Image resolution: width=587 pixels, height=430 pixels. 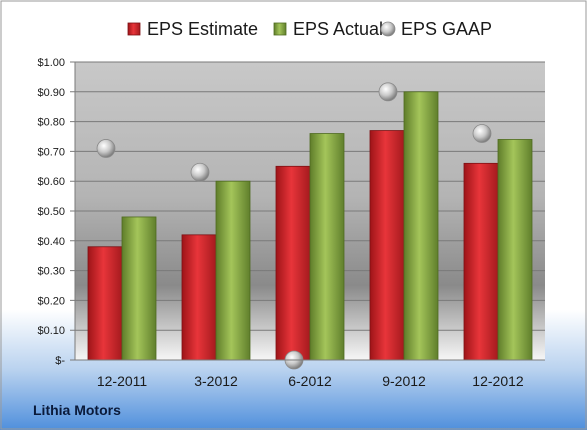 What do you see at coordinates (338, 29) in the screenshot?
I see `legend-label: EPS Actual` at bounding box center [338, 29].